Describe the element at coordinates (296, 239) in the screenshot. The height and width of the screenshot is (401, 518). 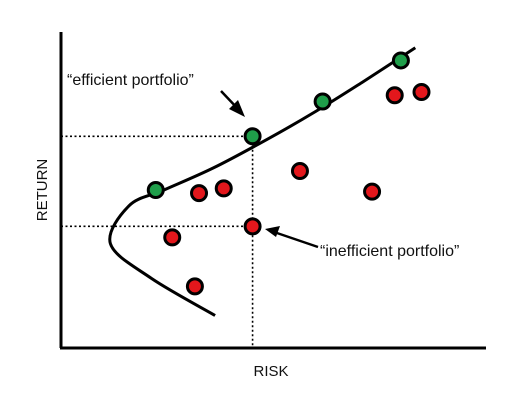
I see `inefficient-arrow` at that location.